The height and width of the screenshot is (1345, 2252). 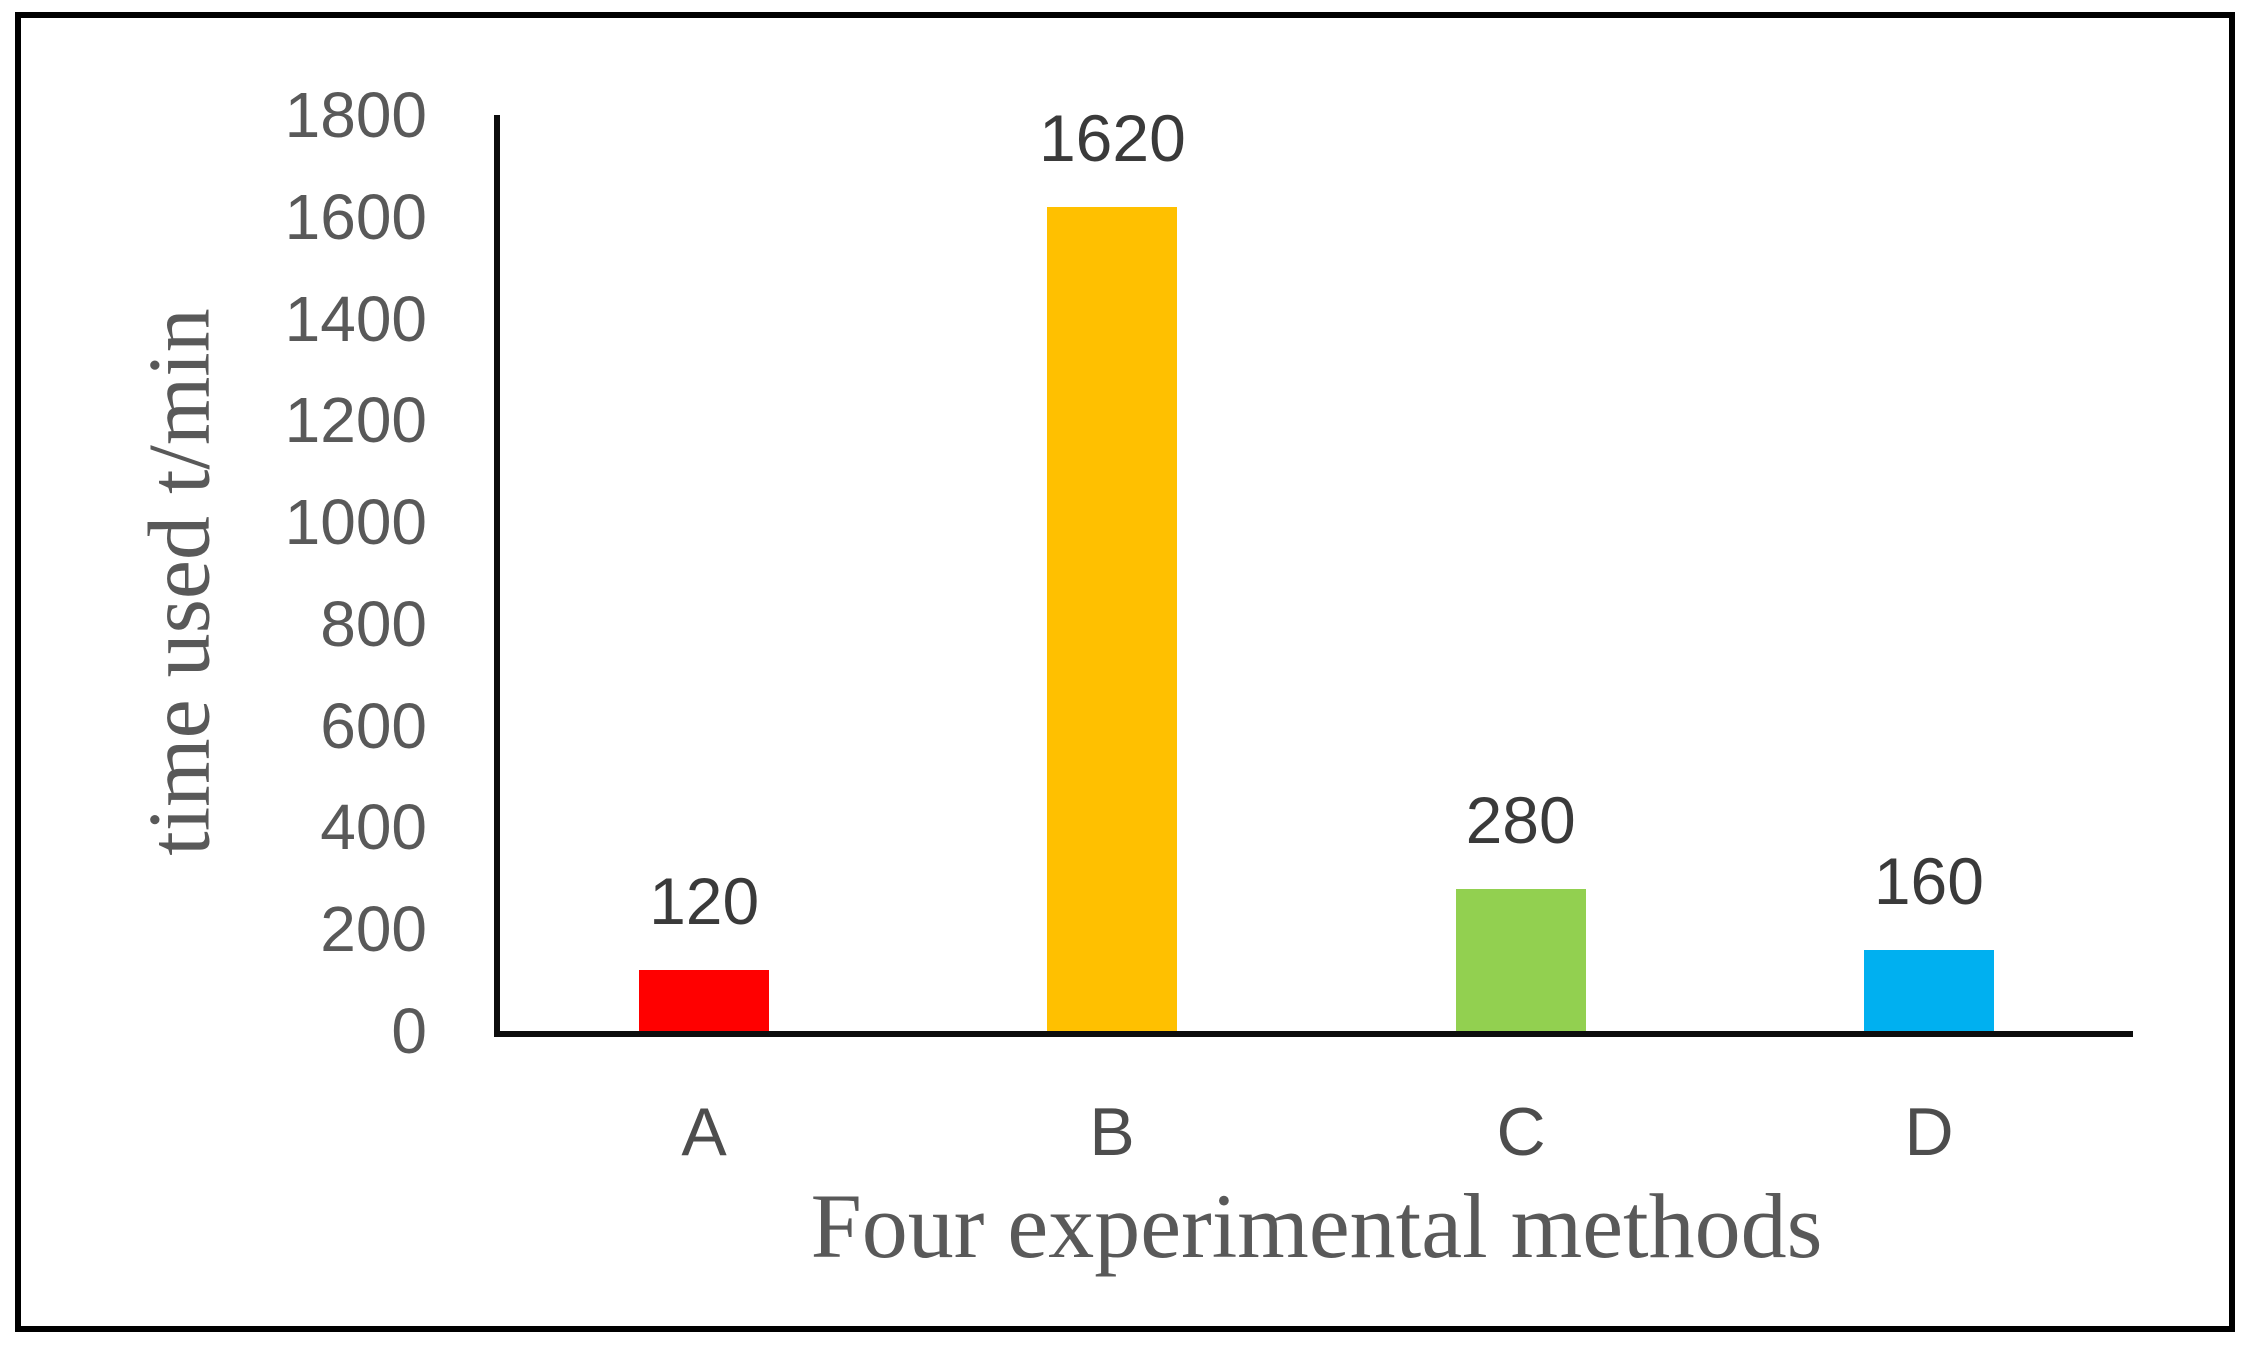 I want to click on y-tick-800: 800, so click(x=373, y=624).